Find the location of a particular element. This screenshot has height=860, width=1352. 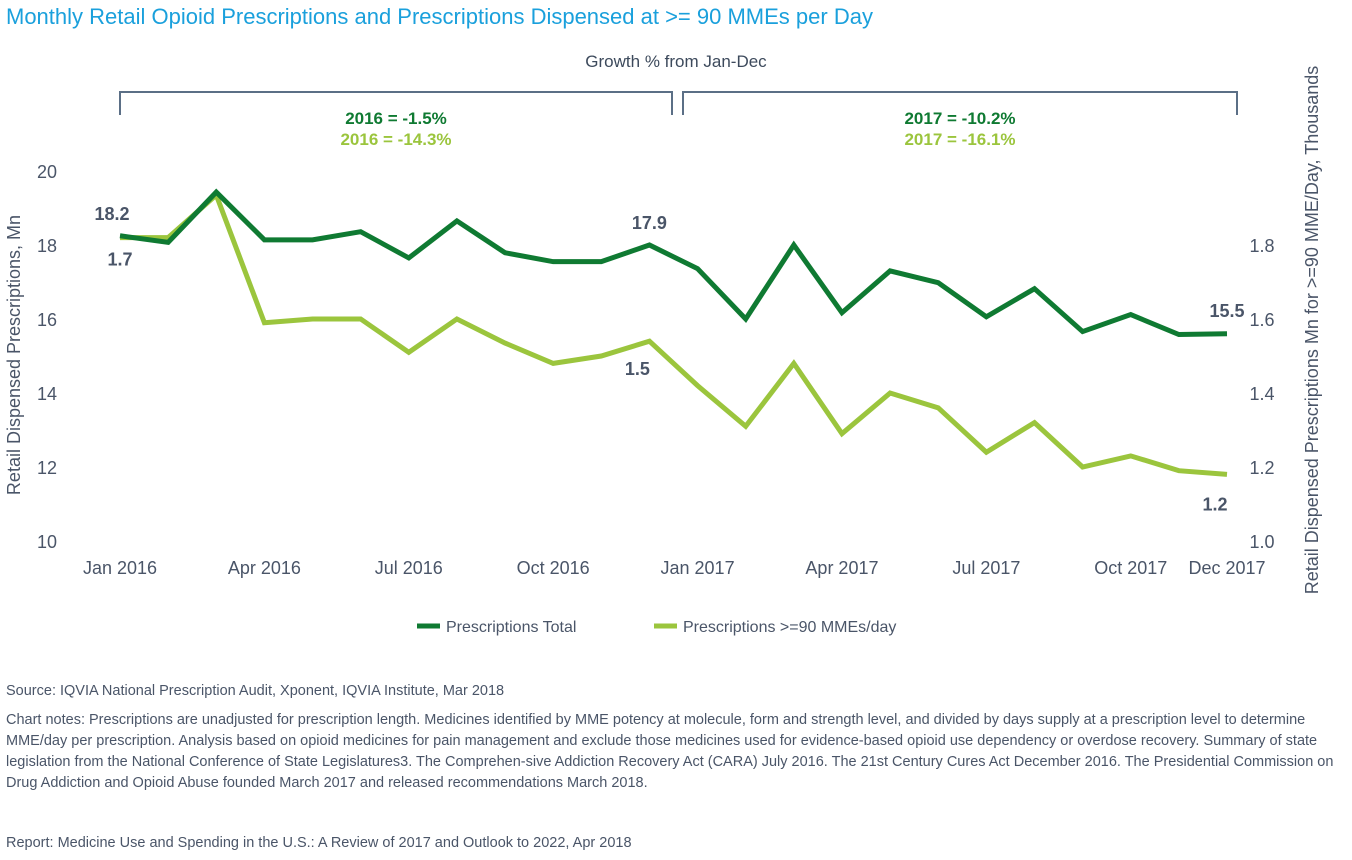

y-tick-label: 12 is located at coordinates (47, 468).